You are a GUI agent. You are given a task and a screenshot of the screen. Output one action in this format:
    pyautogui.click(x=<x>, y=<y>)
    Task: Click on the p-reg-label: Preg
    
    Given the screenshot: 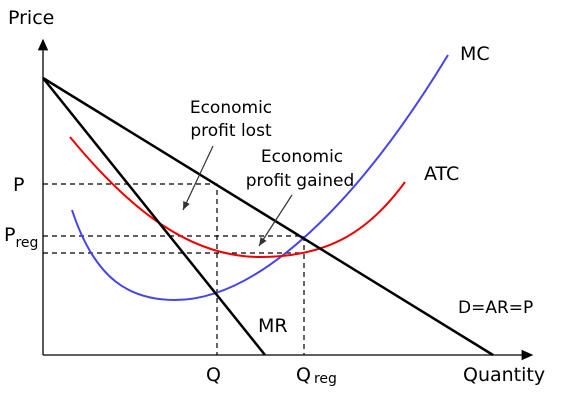 What is the action you would take?
    pyautogui.click(x=21, y=237)
    